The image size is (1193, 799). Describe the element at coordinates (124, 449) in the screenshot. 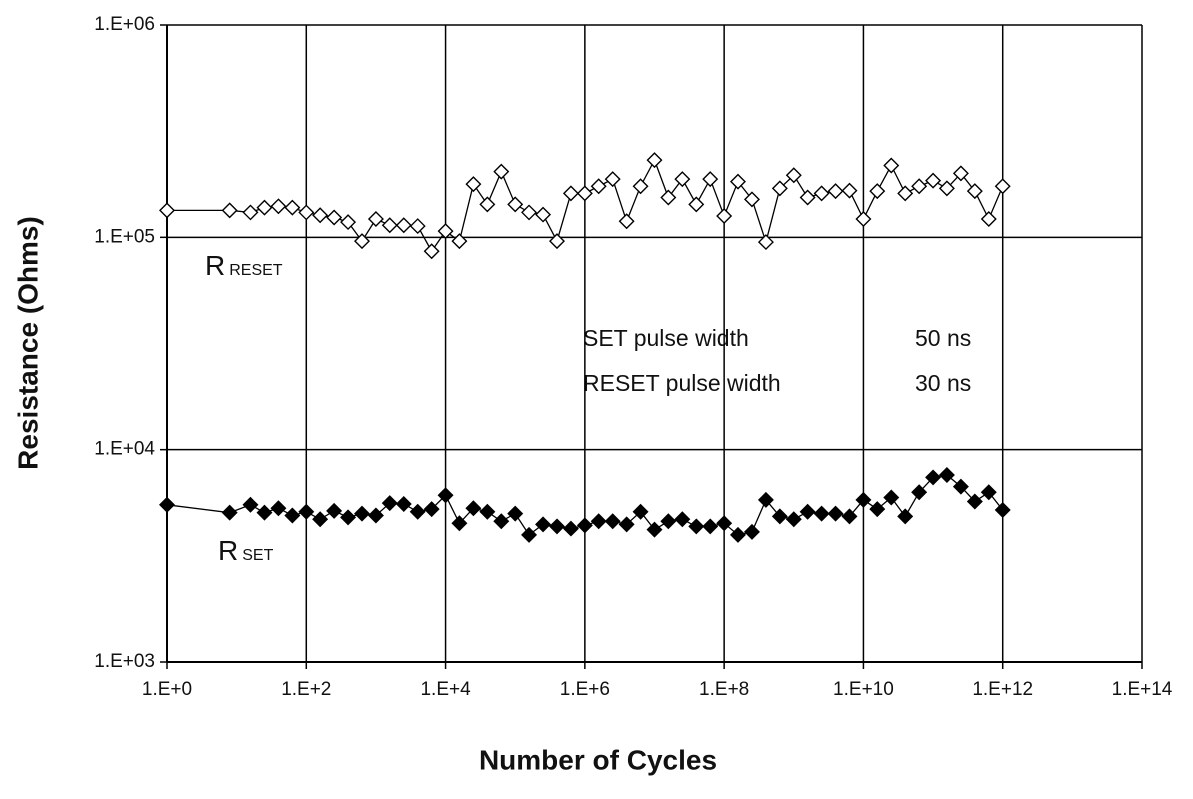

I see `y-tick-label: 1.E+04` at that location.